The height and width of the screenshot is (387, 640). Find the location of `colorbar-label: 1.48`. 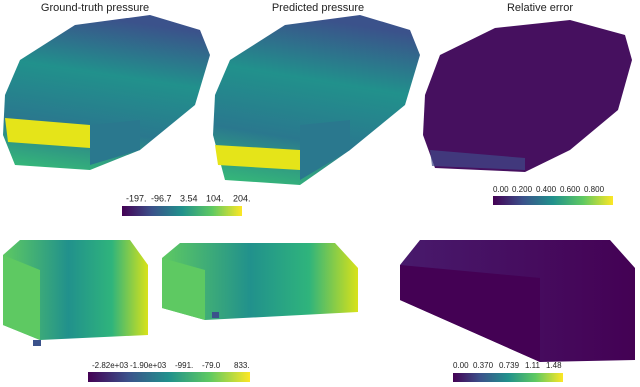

colorbar-label: 1.48 is located at coordinates (554, 365).